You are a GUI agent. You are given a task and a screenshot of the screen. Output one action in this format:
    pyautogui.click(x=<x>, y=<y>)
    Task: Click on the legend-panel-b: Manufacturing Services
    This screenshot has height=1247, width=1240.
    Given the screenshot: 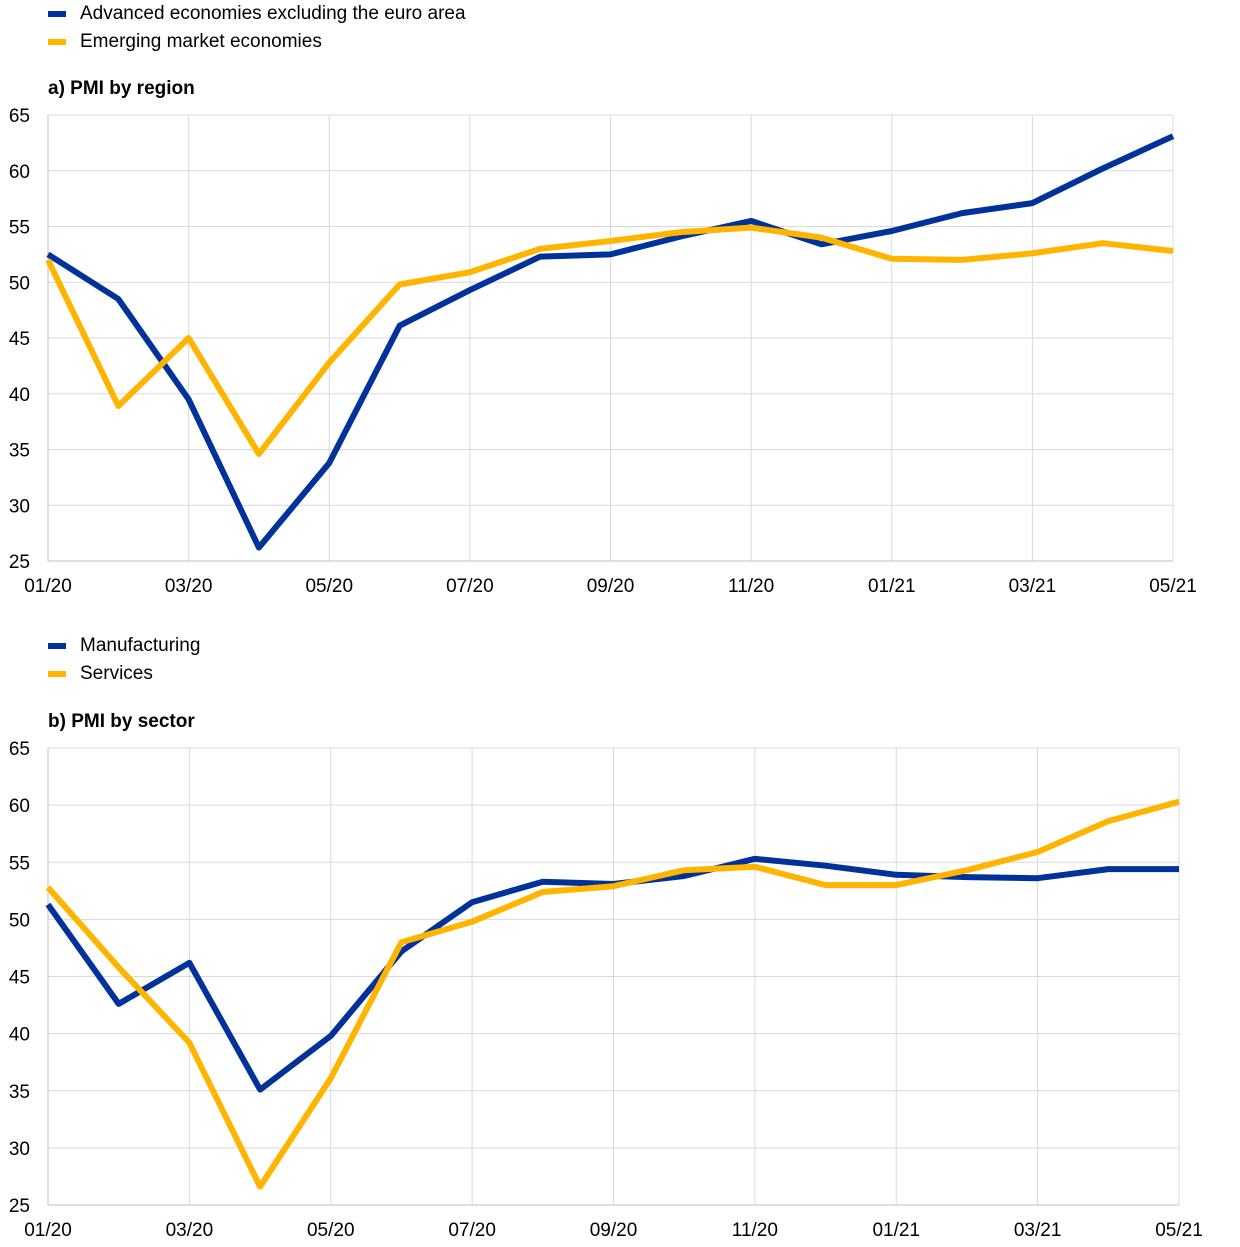 What is the action you would take?
    pyautogui.click(x=124, y=660)
    